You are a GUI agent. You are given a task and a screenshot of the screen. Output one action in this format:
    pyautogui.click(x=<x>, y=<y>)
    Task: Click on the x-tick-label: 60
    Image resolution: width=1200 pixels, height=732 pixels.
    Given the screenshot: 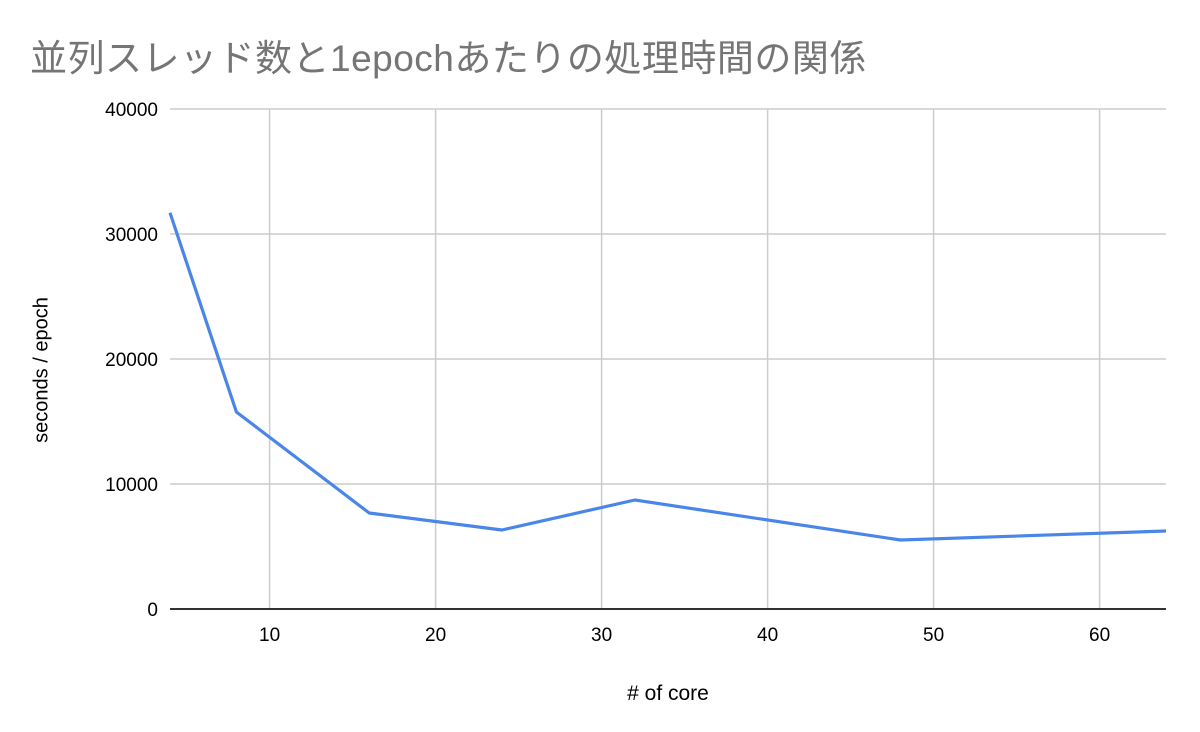 What is the action you would take?
    pyautogui.click(x=1099, y=635)
    